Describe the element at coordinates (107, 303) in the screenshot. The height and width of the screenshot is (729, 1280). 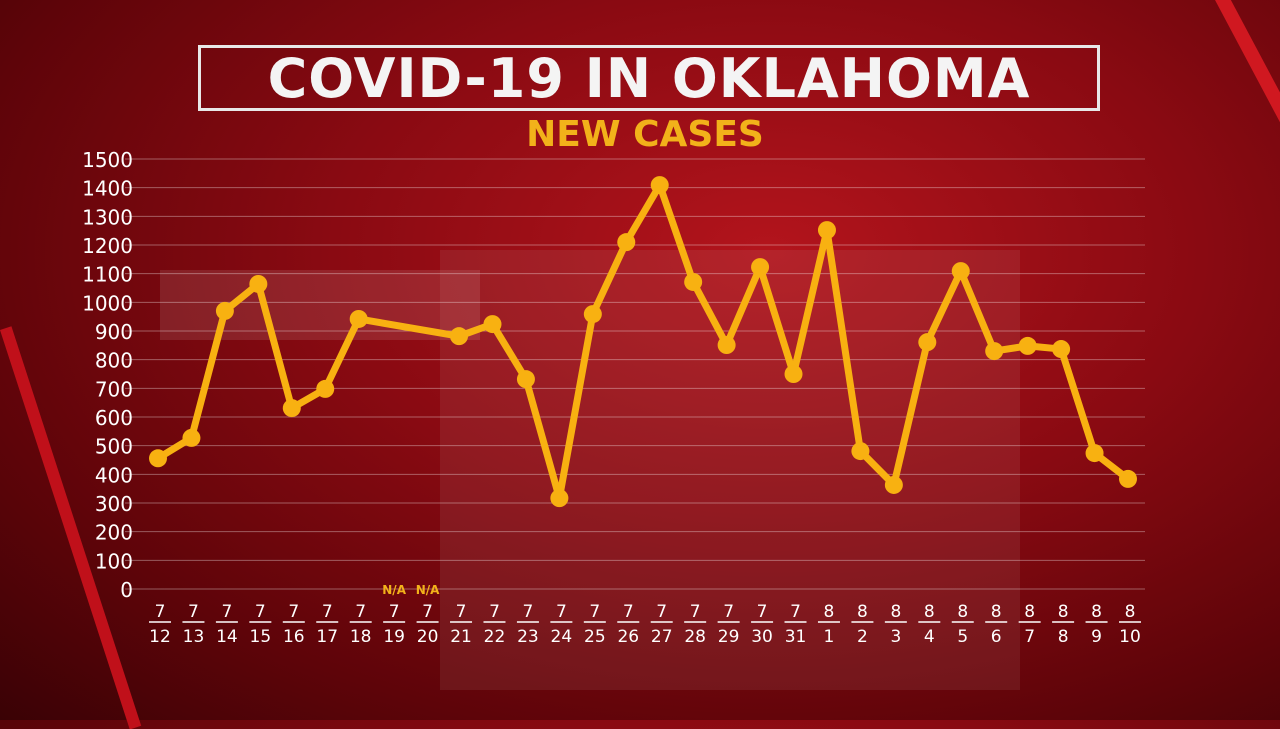
I see `y-tick-label: 1000` at that location.